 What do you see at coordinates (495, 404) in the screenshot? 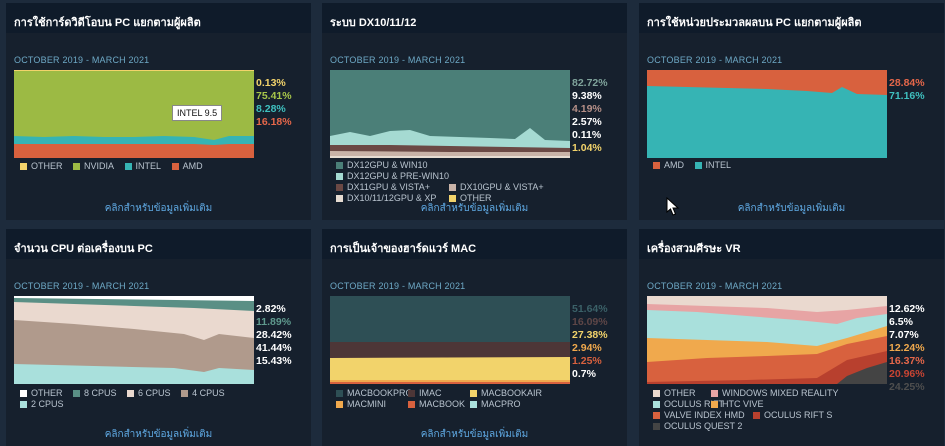
I see `legend-item: MACPRO` at bounding box center [495, 404].